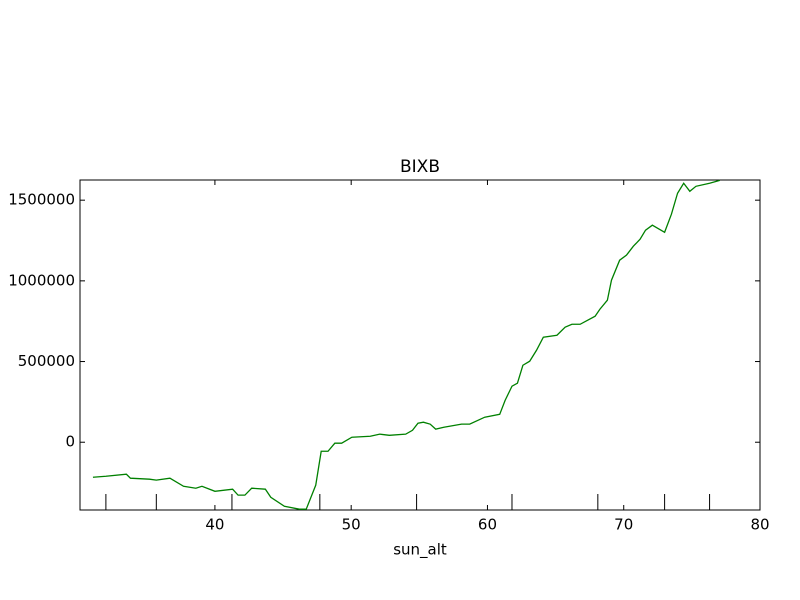 The image size is (800, 600). I want to click on x-tick-label: 50, so click(351, 525).